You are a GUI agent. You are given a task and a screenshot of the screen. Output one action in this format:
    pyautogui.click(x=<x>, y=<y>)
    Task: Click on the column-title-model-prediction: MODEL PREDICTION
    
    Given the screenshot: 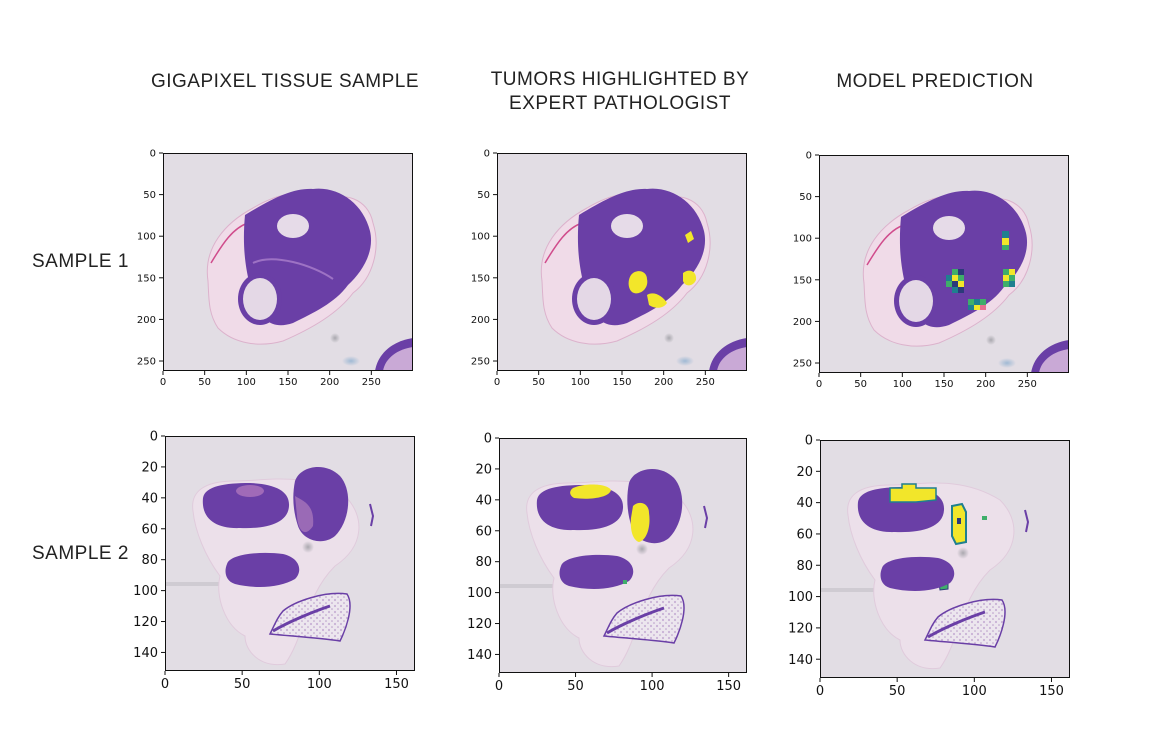 What is the action you would take?
    pyautogui.click(x=935, y=82)
    